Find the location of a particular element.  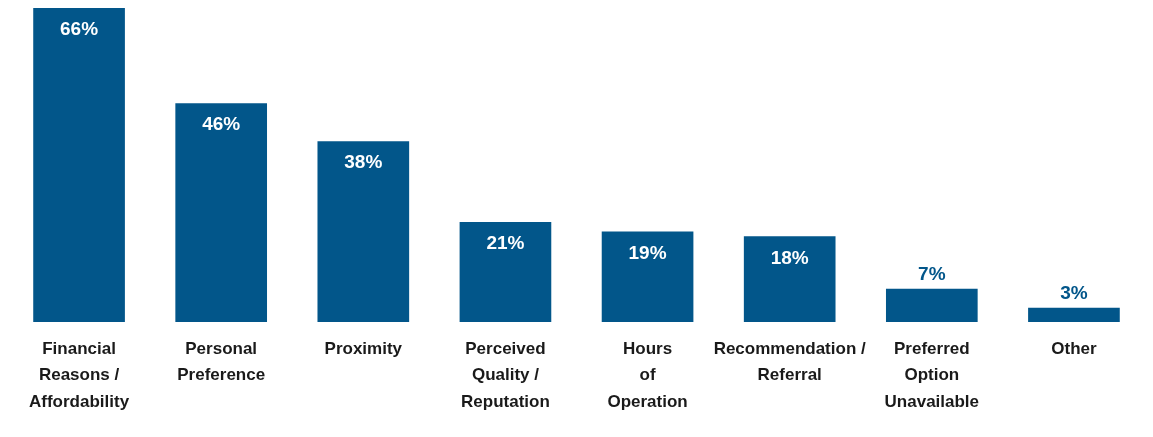

x-tick-label: Hours of Operation is located at coordinates (647, 374).